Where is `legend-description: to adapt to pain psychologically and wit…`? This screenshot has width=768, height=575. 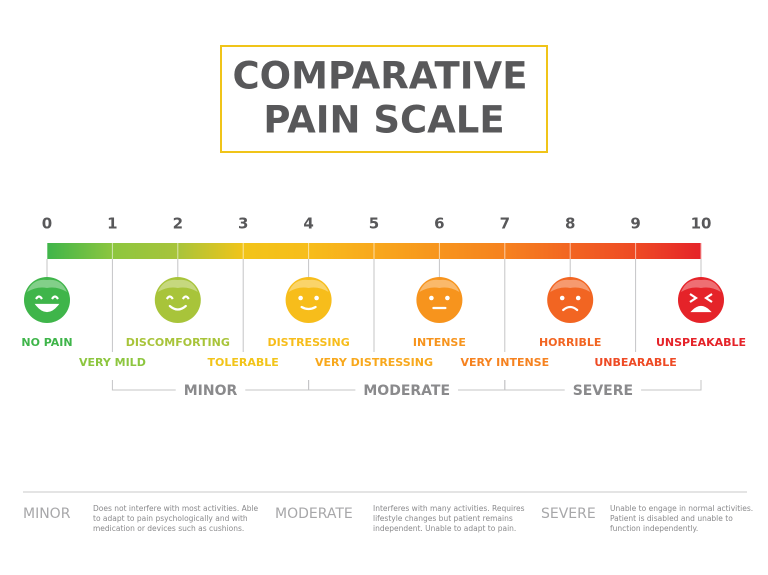 legend-description: to adapt to pain psychologically and wit… is located at coordinates (170, 518).